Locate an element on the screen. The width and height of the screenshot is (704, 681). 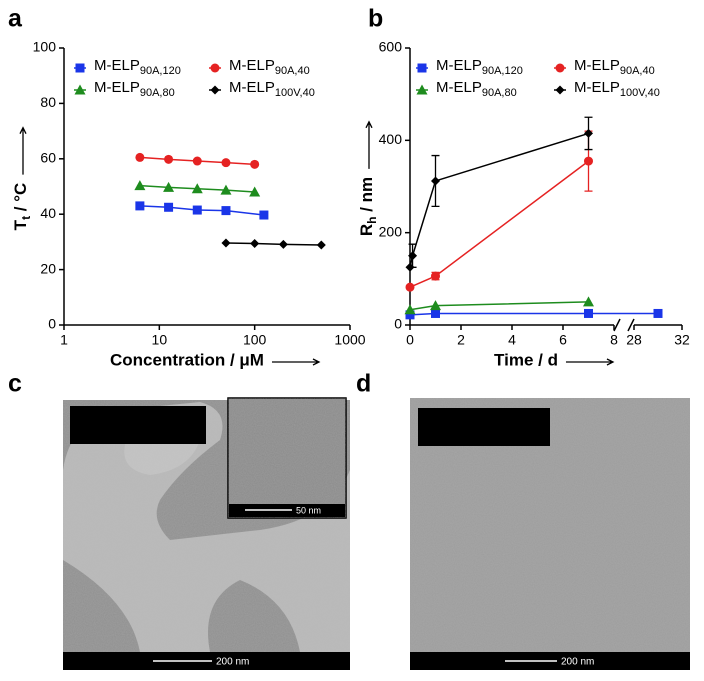
x-tick-label: 6 is located at coordinates (563, 340).